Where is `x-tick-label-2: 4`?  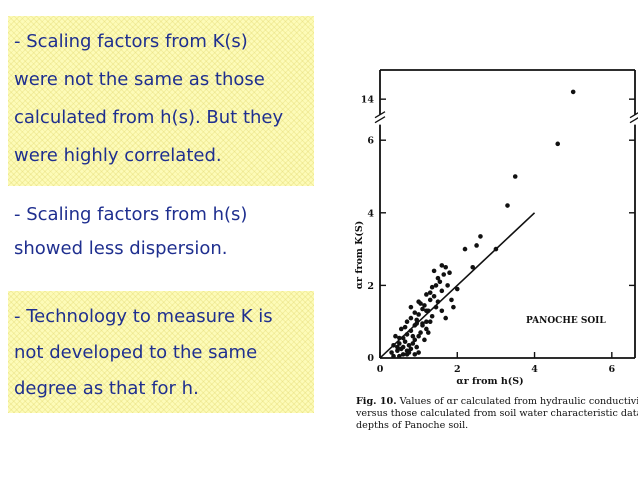 x-tick-label-2: 4 is located at coordinates (534, 369).